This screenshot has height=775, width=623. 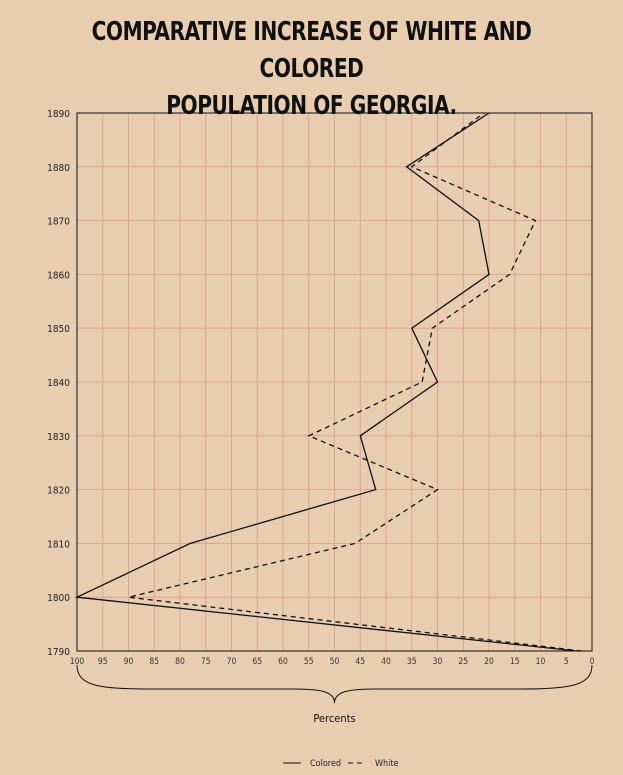 What do you see at coordinates (58, 437) in the screenshot?
I see `y-tick-label: 1830` at bounding box center [58, 437].